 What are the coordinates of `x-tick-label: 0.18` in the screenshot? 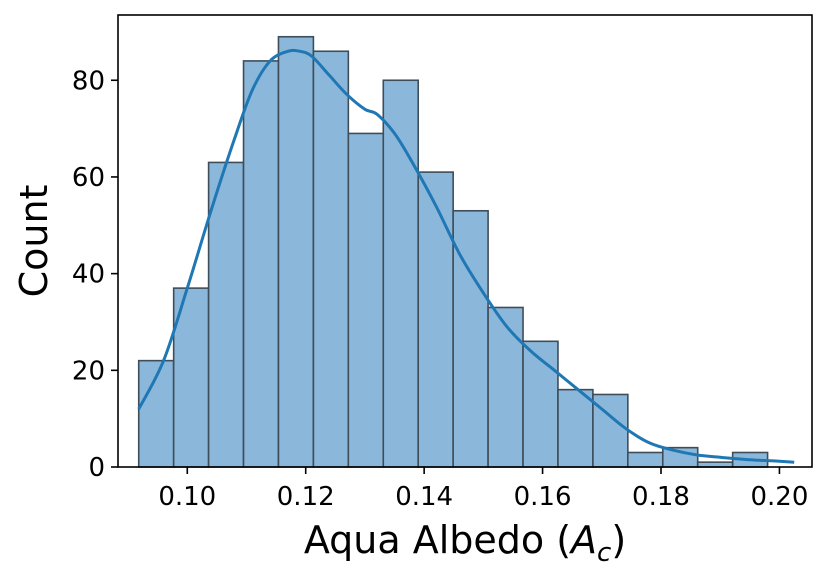 It's located at (661, 497).